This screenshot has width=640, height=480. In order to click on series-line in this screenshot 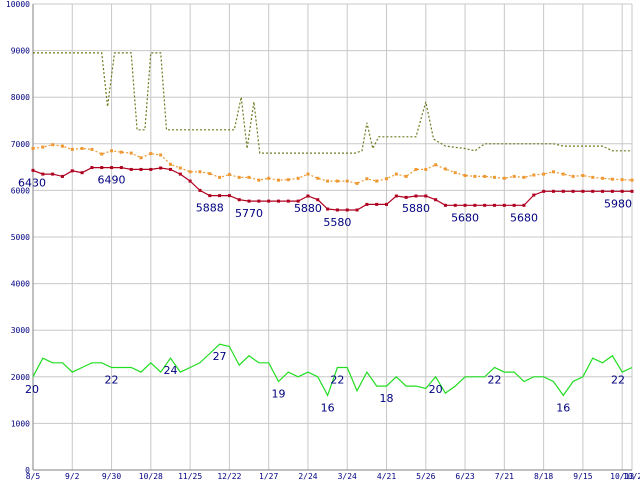, I will do `click(332, 370)`.